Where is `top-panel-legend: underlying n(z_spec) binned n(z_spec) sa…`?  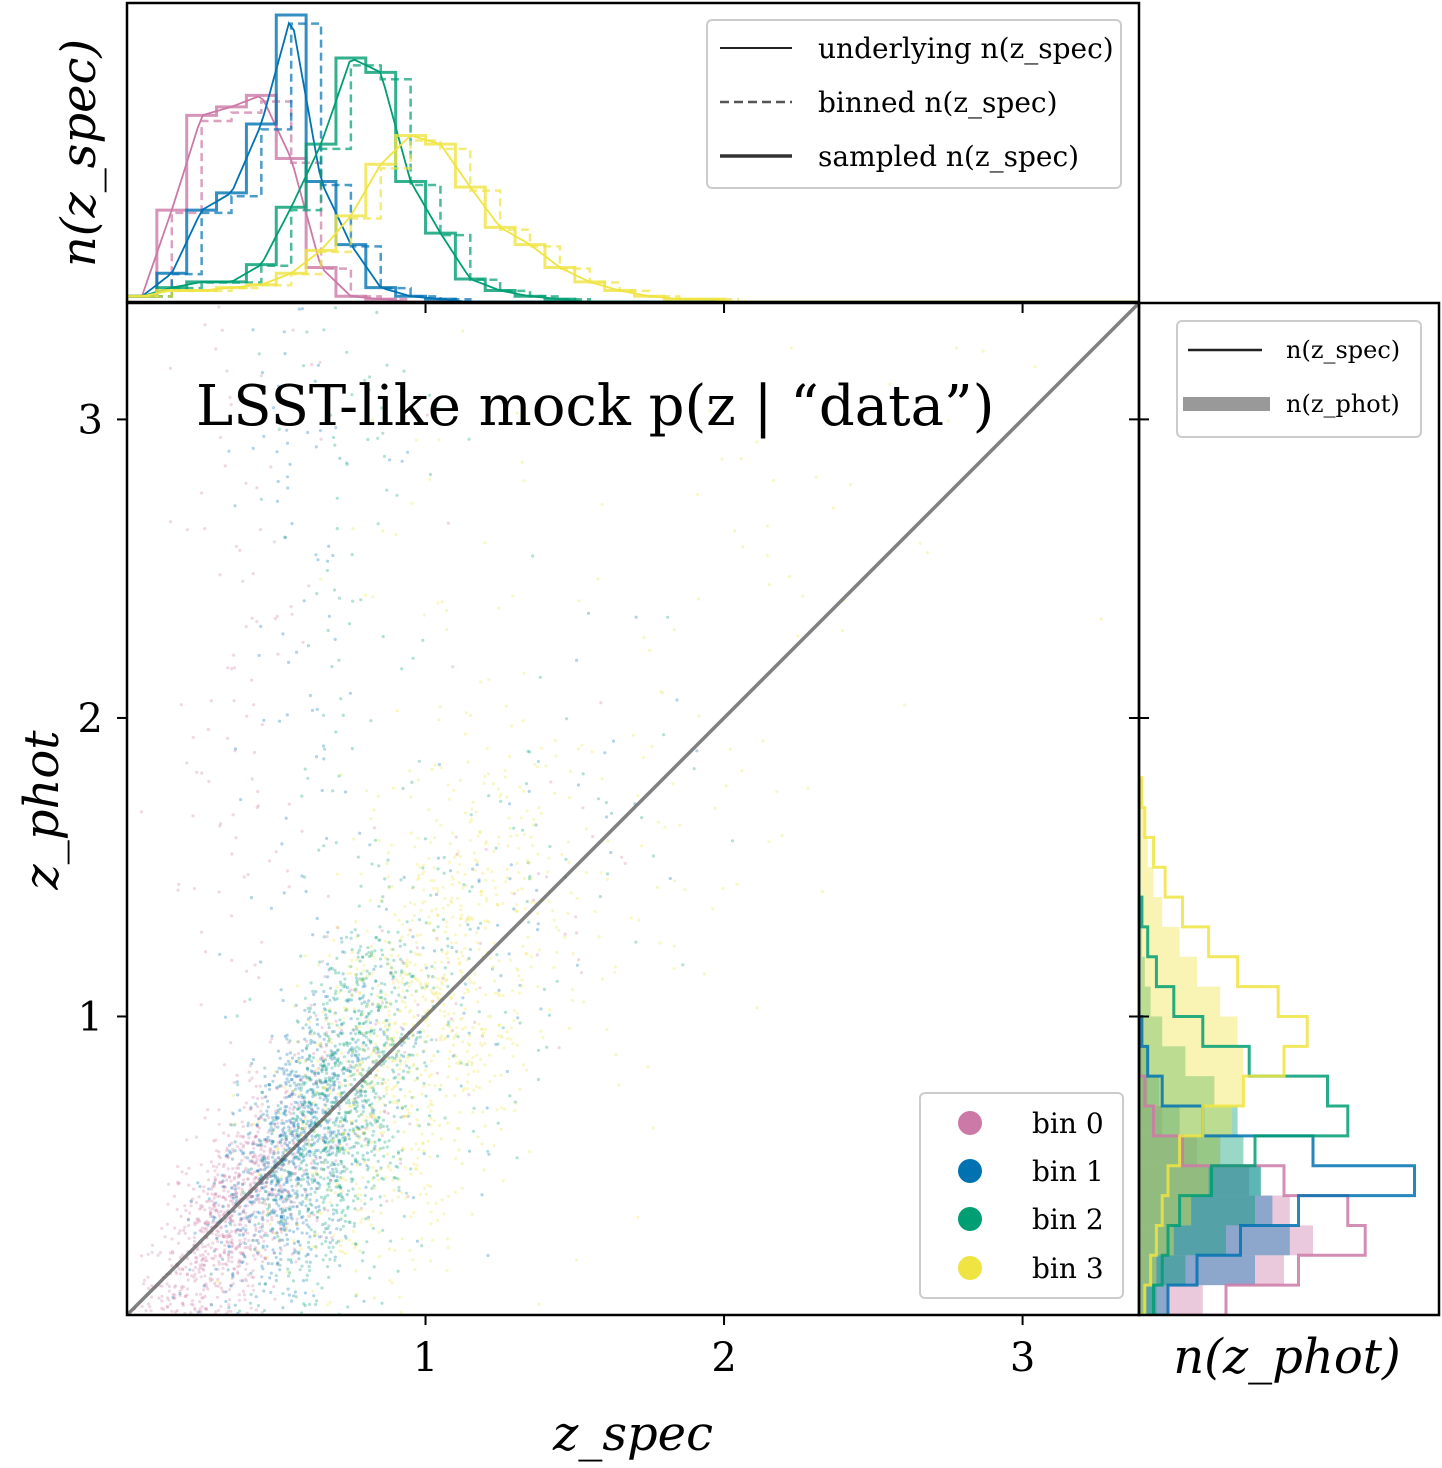 top-panel-legend: underlying n(z_spec) binned n(z_spec) sa… is located at coordinates (914, 104).